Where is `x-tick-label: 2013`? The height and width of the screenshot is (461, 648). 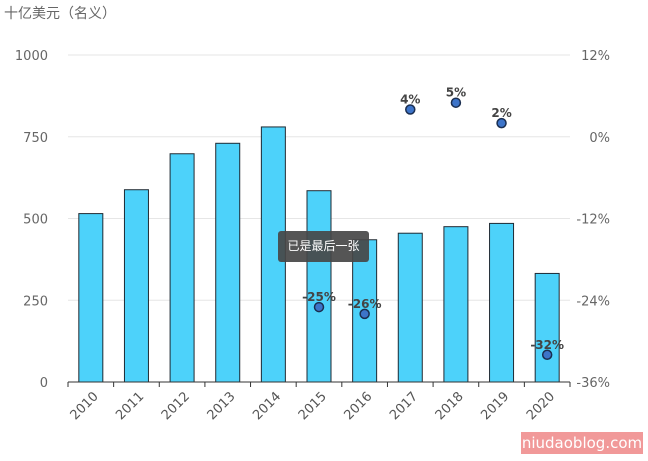
x-tick-label: 2013 is located at coordinates (222, 406).